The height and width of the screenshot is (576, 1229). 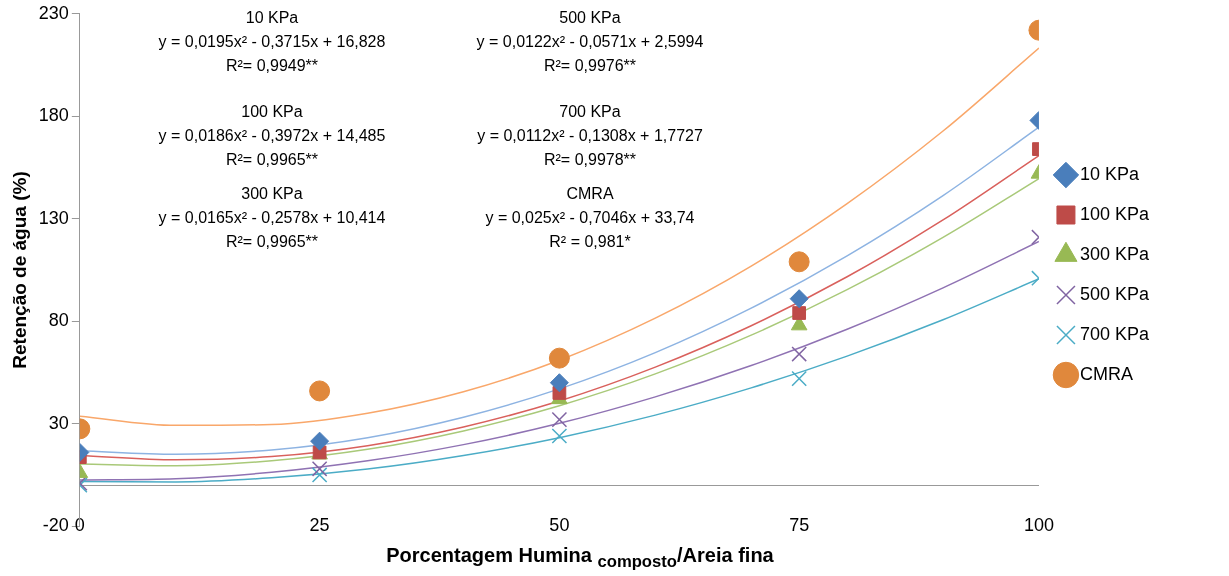 What do you see at coordinates (590, 136) in the screenshot?
I see `annotation: y = 0,0112x² - 0,1308x + 1,7727` at bounding box center [590, 136].